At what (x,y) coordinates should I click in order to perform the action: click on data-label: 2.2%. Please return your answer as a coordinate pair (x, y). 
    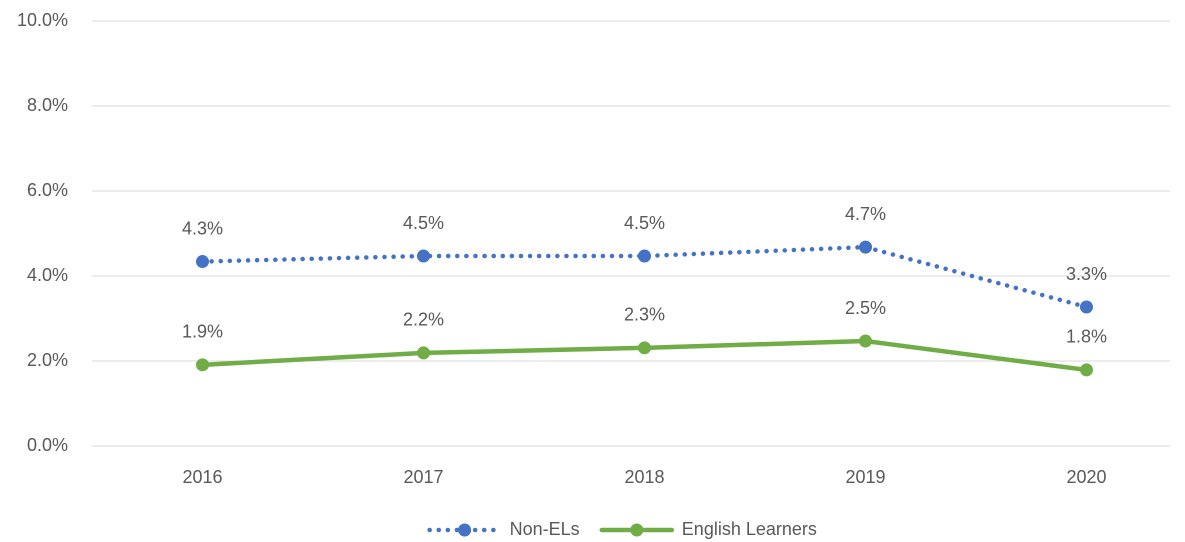
    Looking at the image, I should click on (423, 320).